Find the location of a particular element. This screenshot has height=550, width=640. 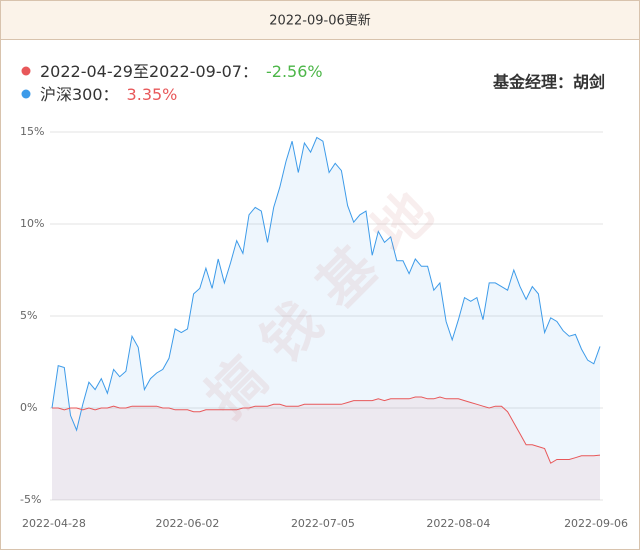

x-tick-label: 2022-09-06 is located at coordinates (596, 523).